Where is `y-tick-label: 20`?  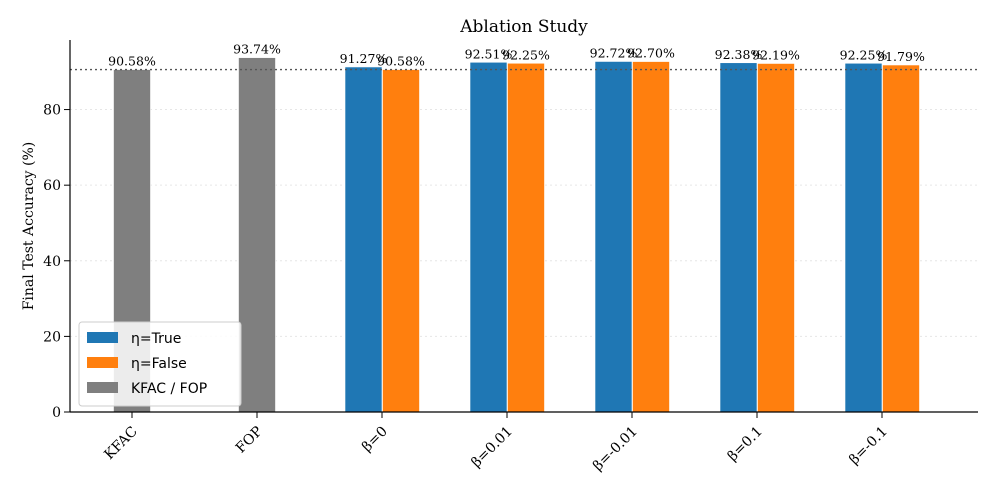
y-tick-label: 20 is located at coordinates (52, 337).